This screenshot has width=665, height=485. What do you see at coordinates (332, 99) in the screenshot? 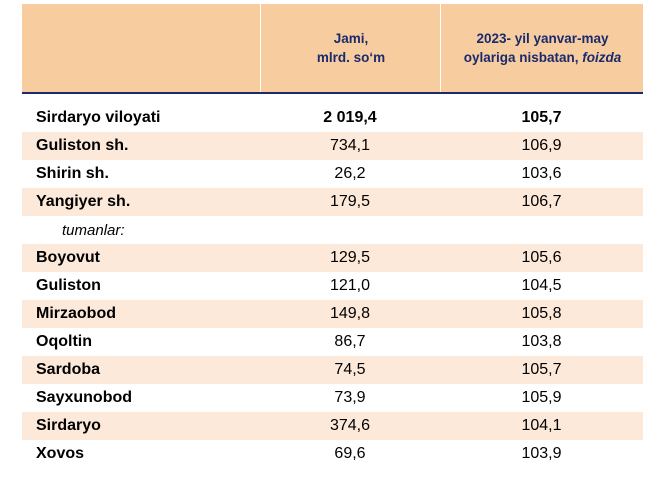
I see `header-gap` at bounding box center [332, 99].